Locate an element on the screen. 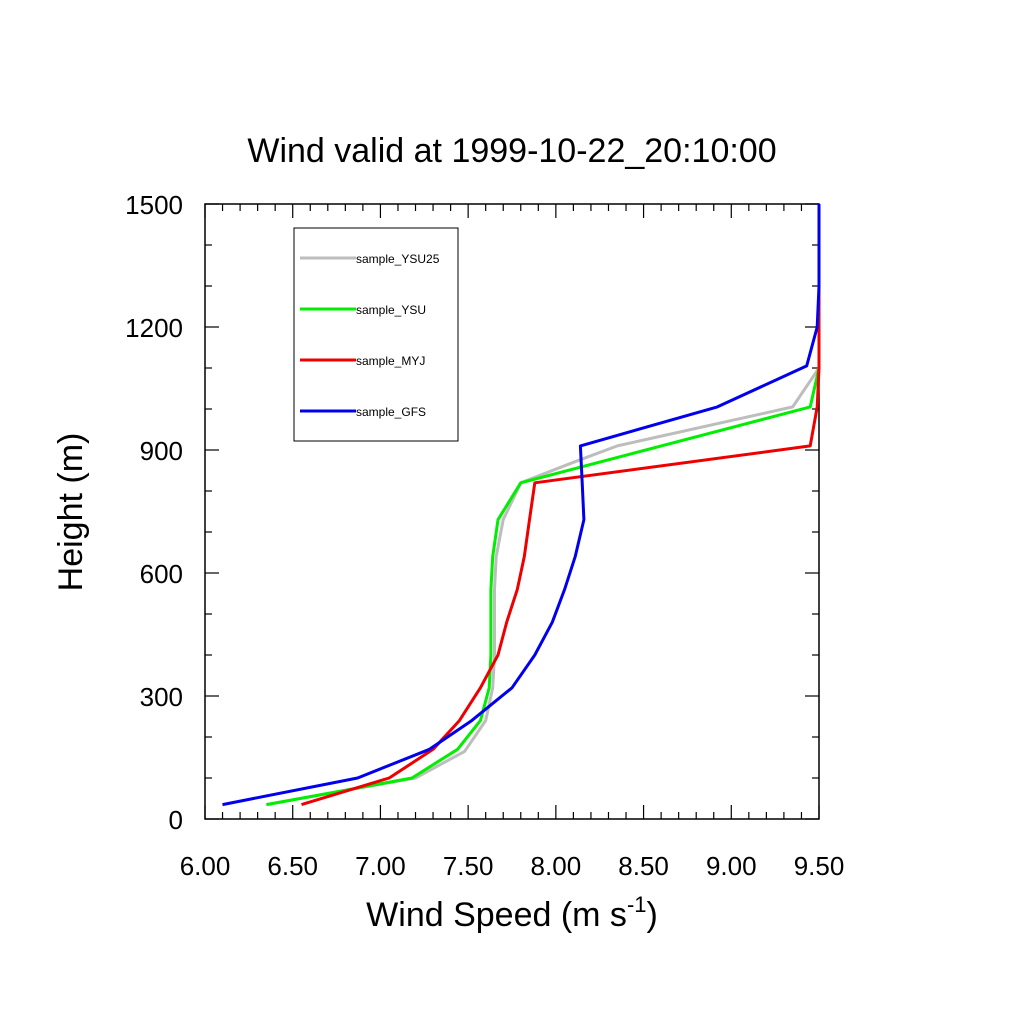  x-tick-label: 9.50 is located at coordinates (819, 866).